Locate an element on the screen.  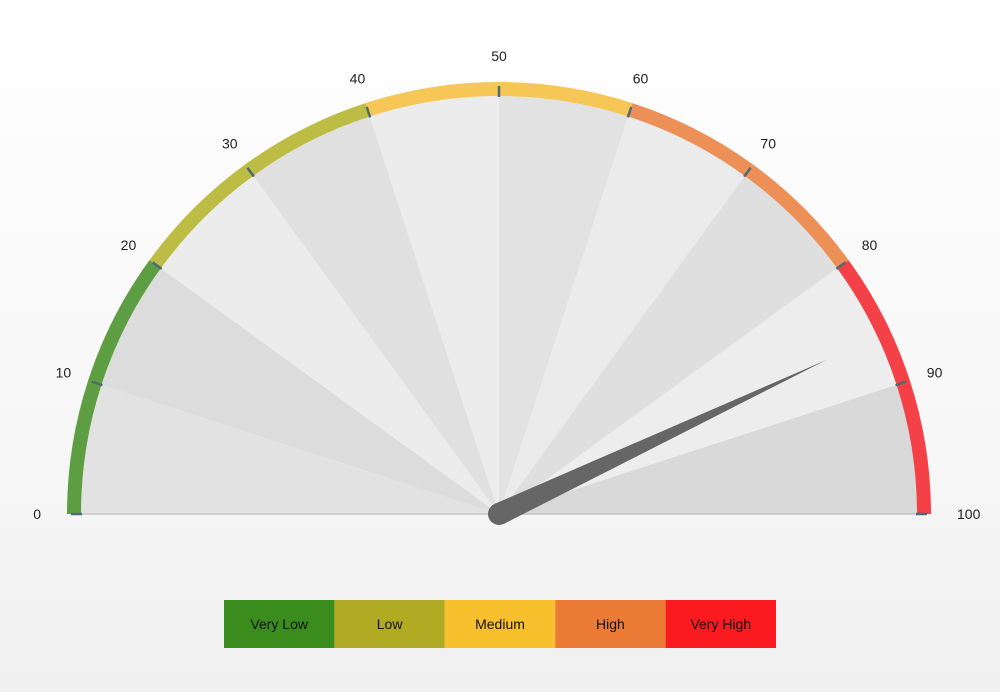
gauge-tick-label: 20 is located at coordinates (129, 245).